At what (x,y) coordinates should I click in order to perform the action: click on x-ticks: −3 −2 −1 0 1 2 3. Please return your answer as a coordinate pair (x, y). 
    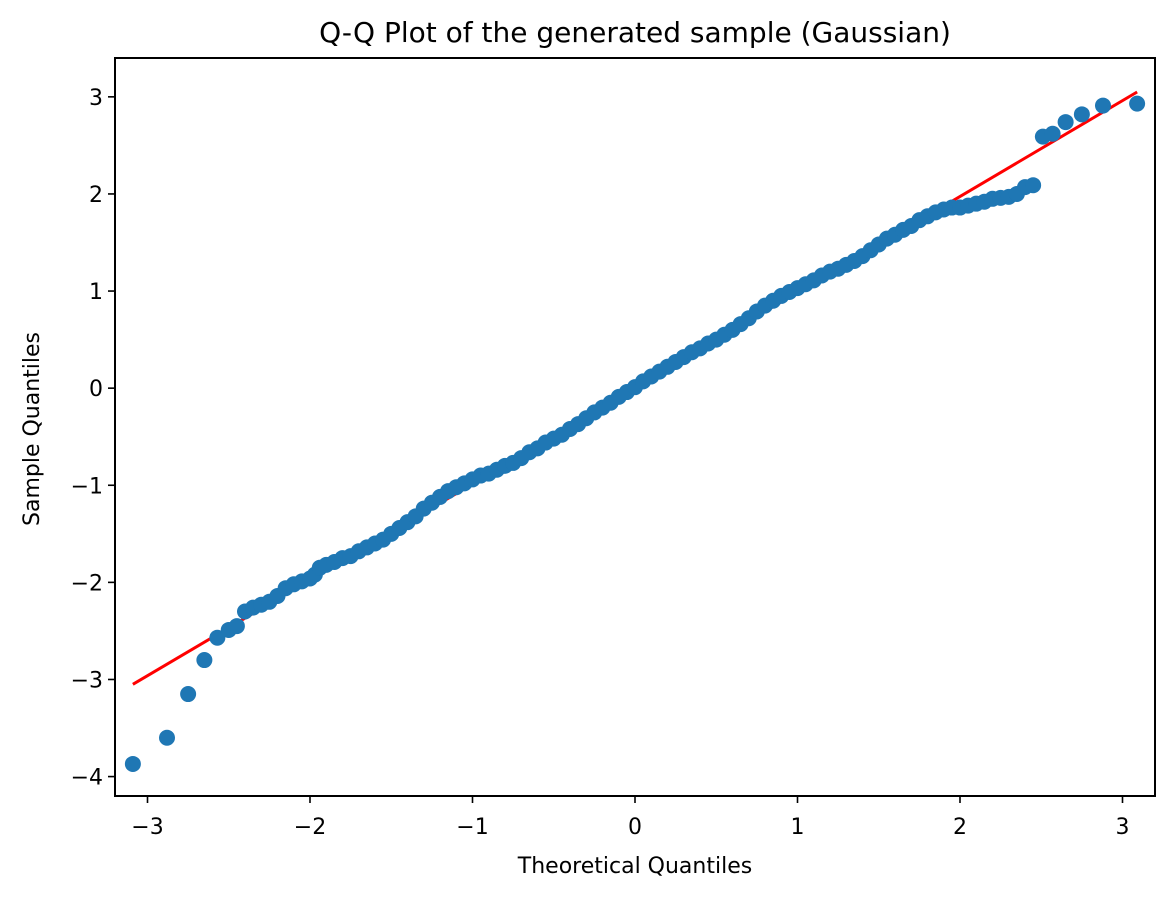
    Looking at the image, I should click on (630, 818).